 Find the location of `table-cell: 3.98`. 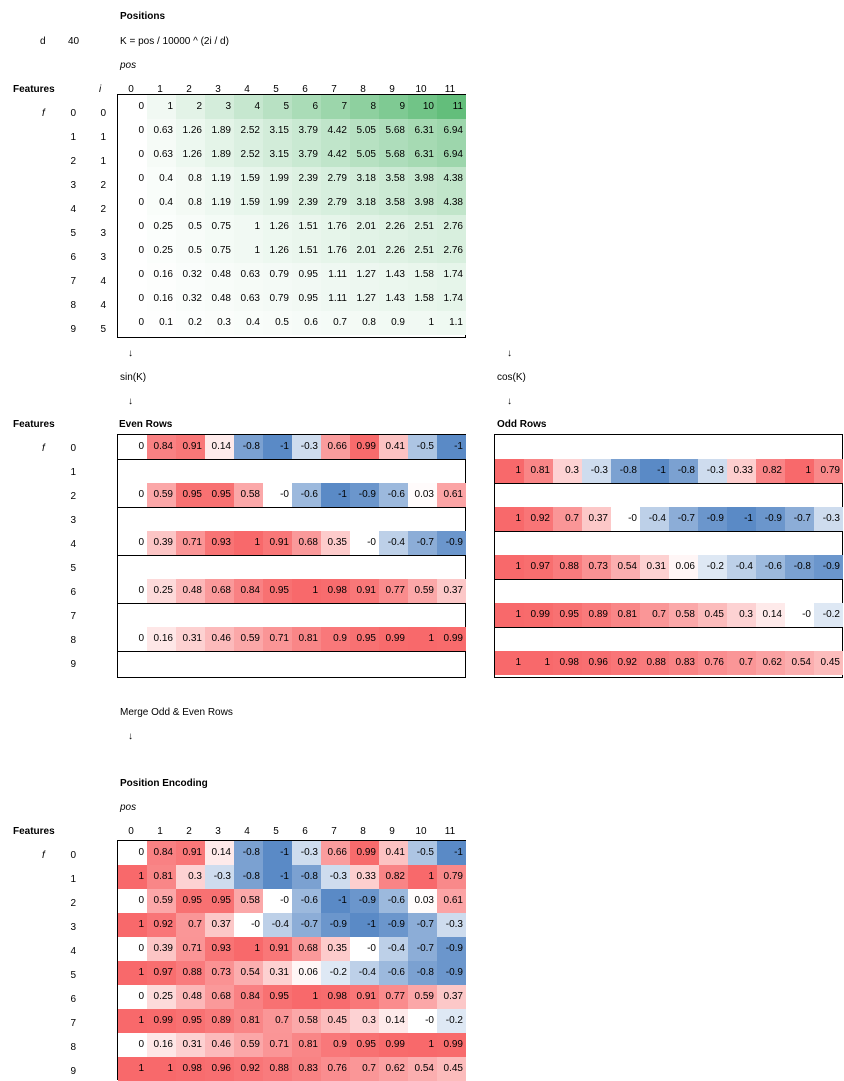

table-cell: 3.98 is located at coordinates (422, 179).